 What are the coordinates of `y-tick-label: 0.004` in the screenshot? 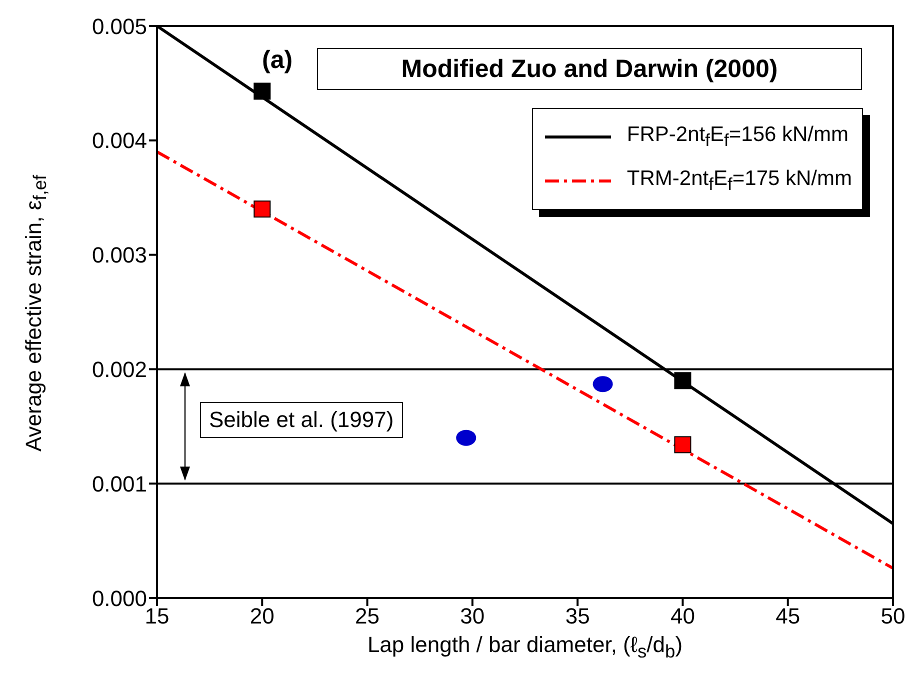 It's located at (119, 141).